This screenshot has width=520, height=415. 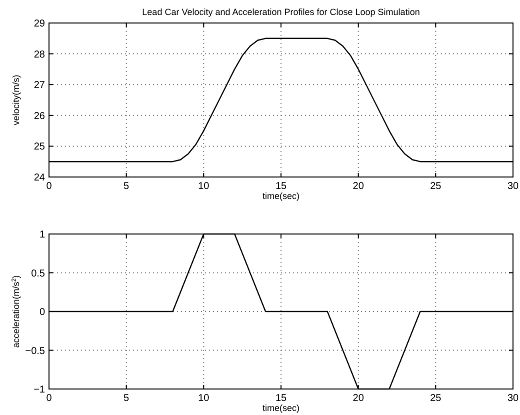 What do you see at coordinates (40, 147) in the screenshot?
I see `y-tick-label: 25` at bounding box center [40, 147].